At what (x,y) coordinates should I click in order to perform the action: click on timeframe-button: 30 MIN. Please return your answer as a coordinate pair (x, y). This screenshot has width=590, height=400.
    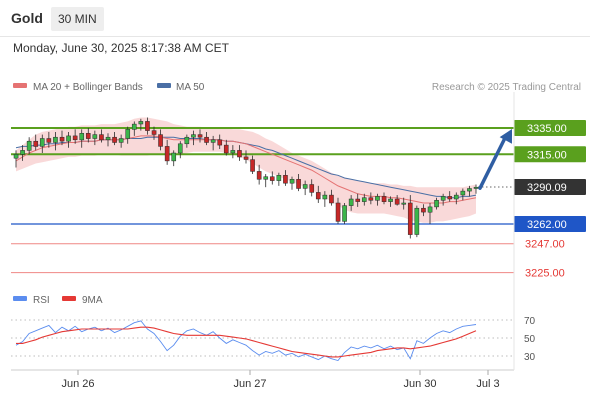
    Looking at the image, I should click on (77, 19).